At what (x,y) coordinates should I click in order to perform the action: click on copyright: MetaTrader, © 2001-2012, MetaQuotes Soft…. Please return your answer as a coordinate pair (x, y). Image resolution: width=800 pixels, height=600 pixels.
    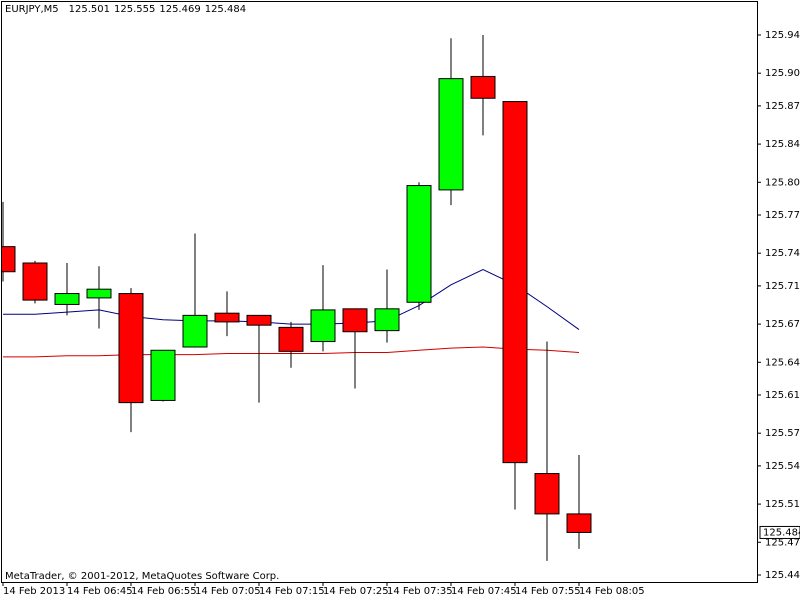
    Looking at the image, I should click on (142, 576).